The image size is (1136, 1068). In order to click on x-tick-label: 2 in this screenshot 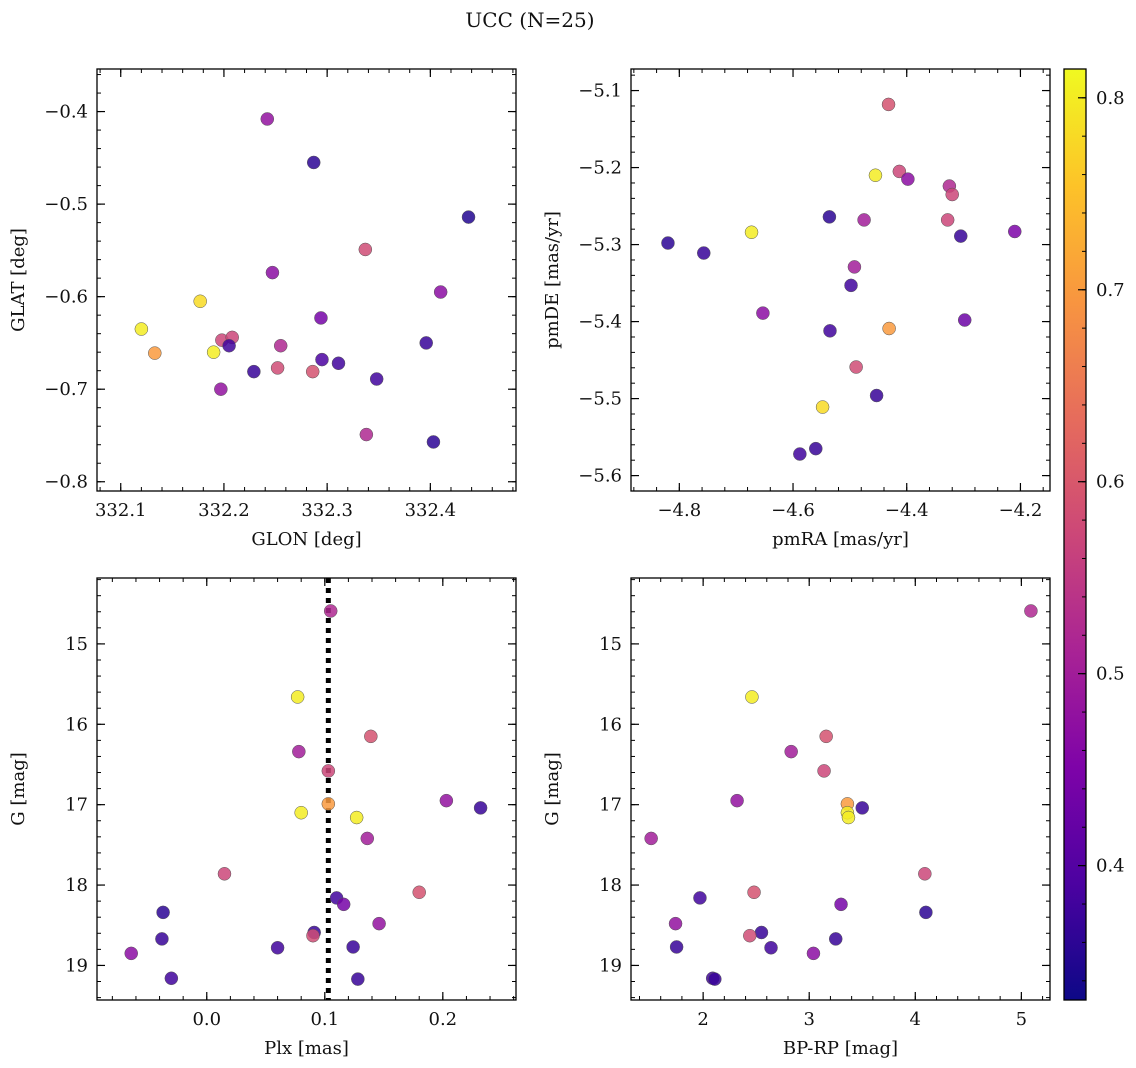, I will do `click(702, 1019)`.